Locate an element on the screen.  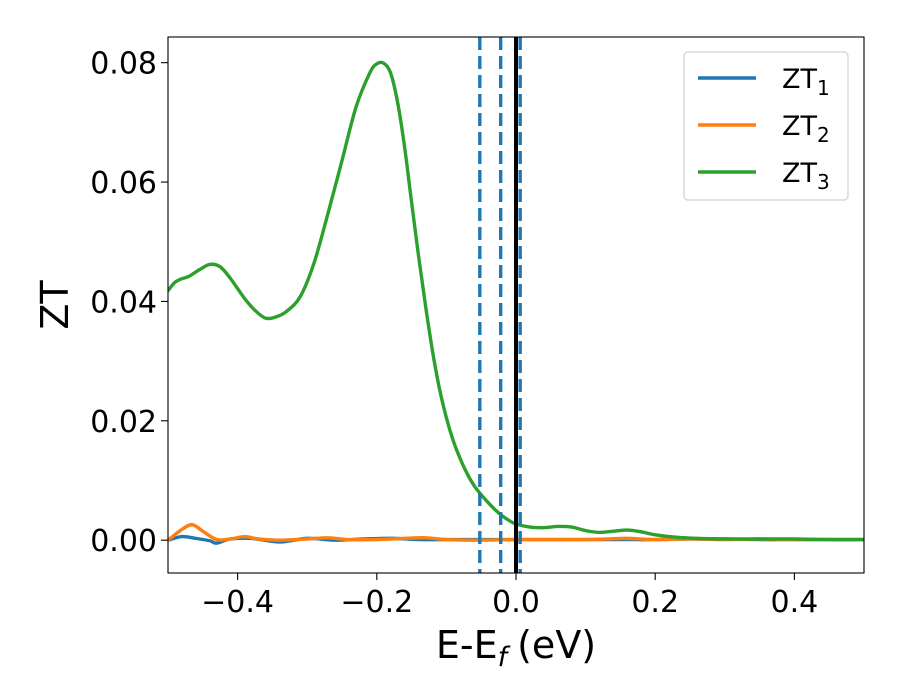
legend-box is located at coordinates (766, 126).